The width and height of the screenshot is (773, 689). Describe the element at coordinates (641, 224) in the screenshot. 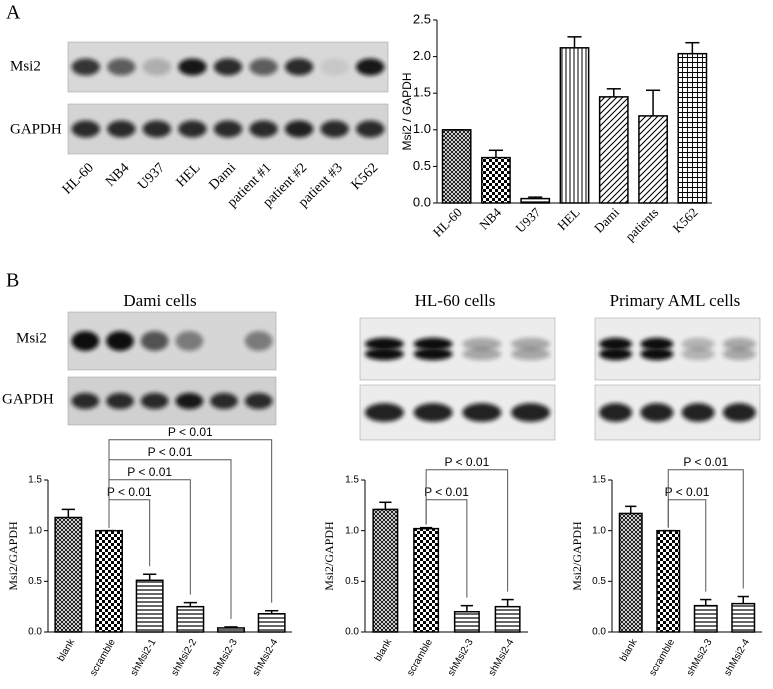

I see `x-tick-label: patients` at that location.